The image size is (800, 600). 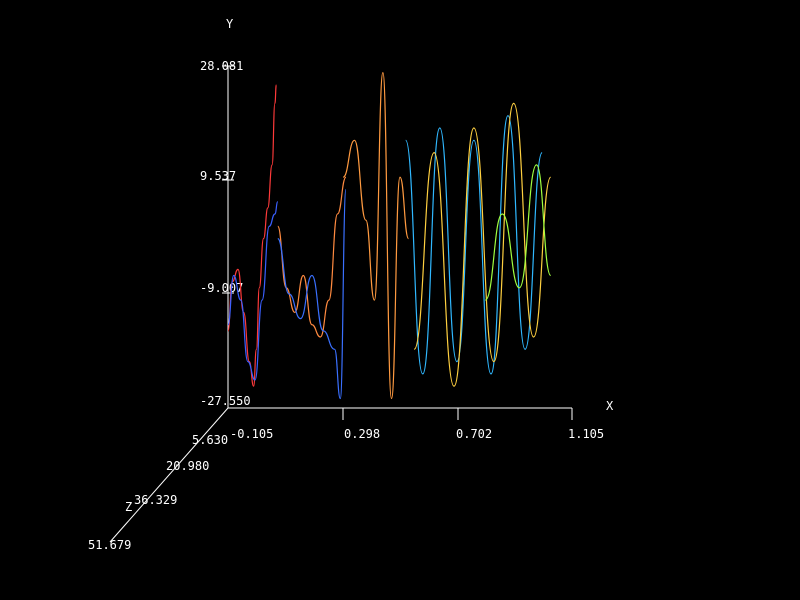 I want to click on y-tick-label: 9.537, so click(x=218, y=176).